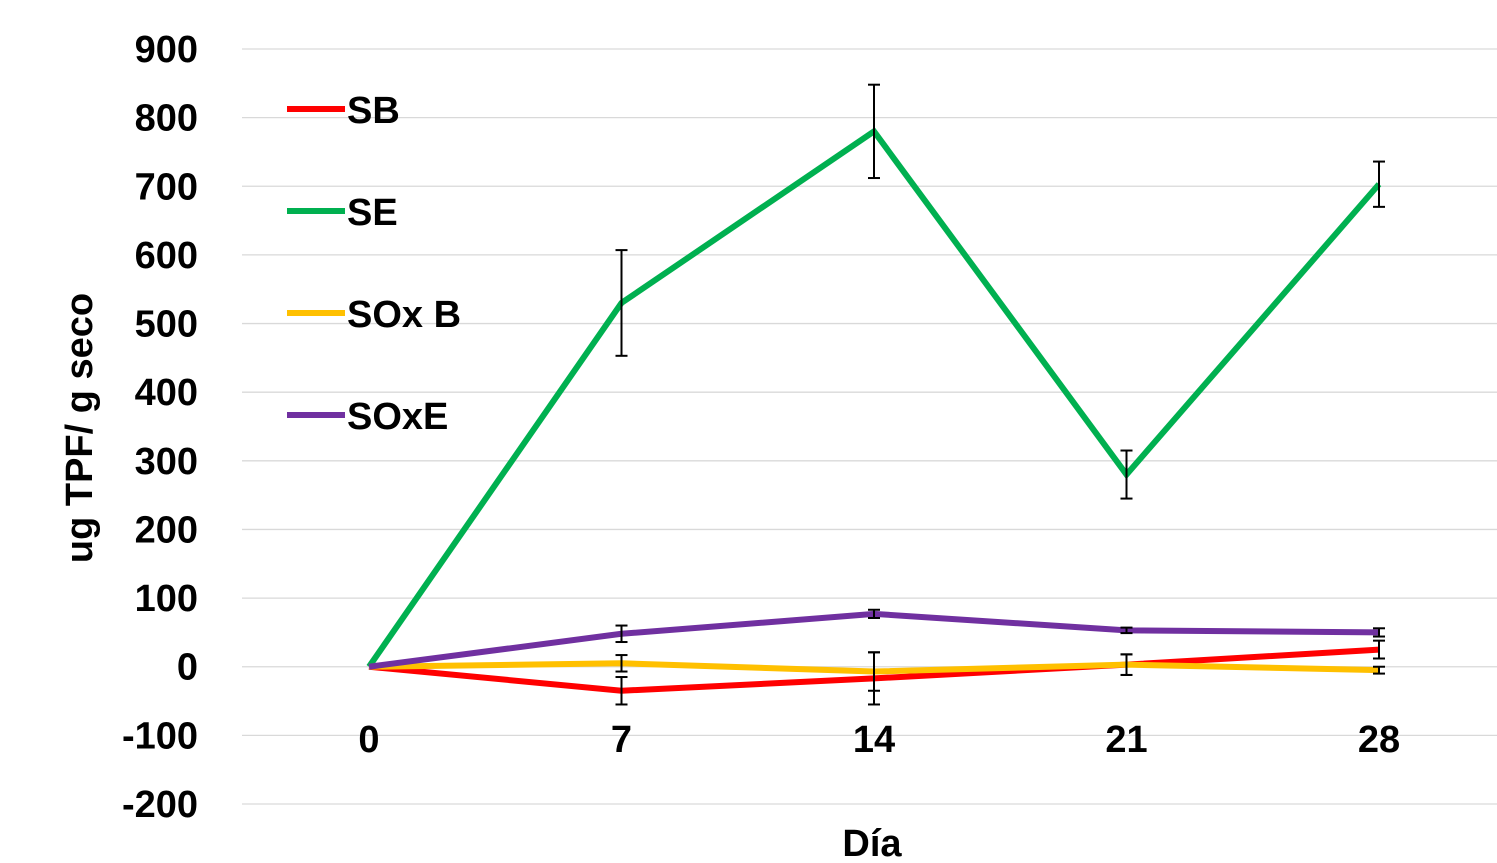 This screenshot has height=863, width=1497. I want to click on y-tick-label: 700, so click(166, 187).